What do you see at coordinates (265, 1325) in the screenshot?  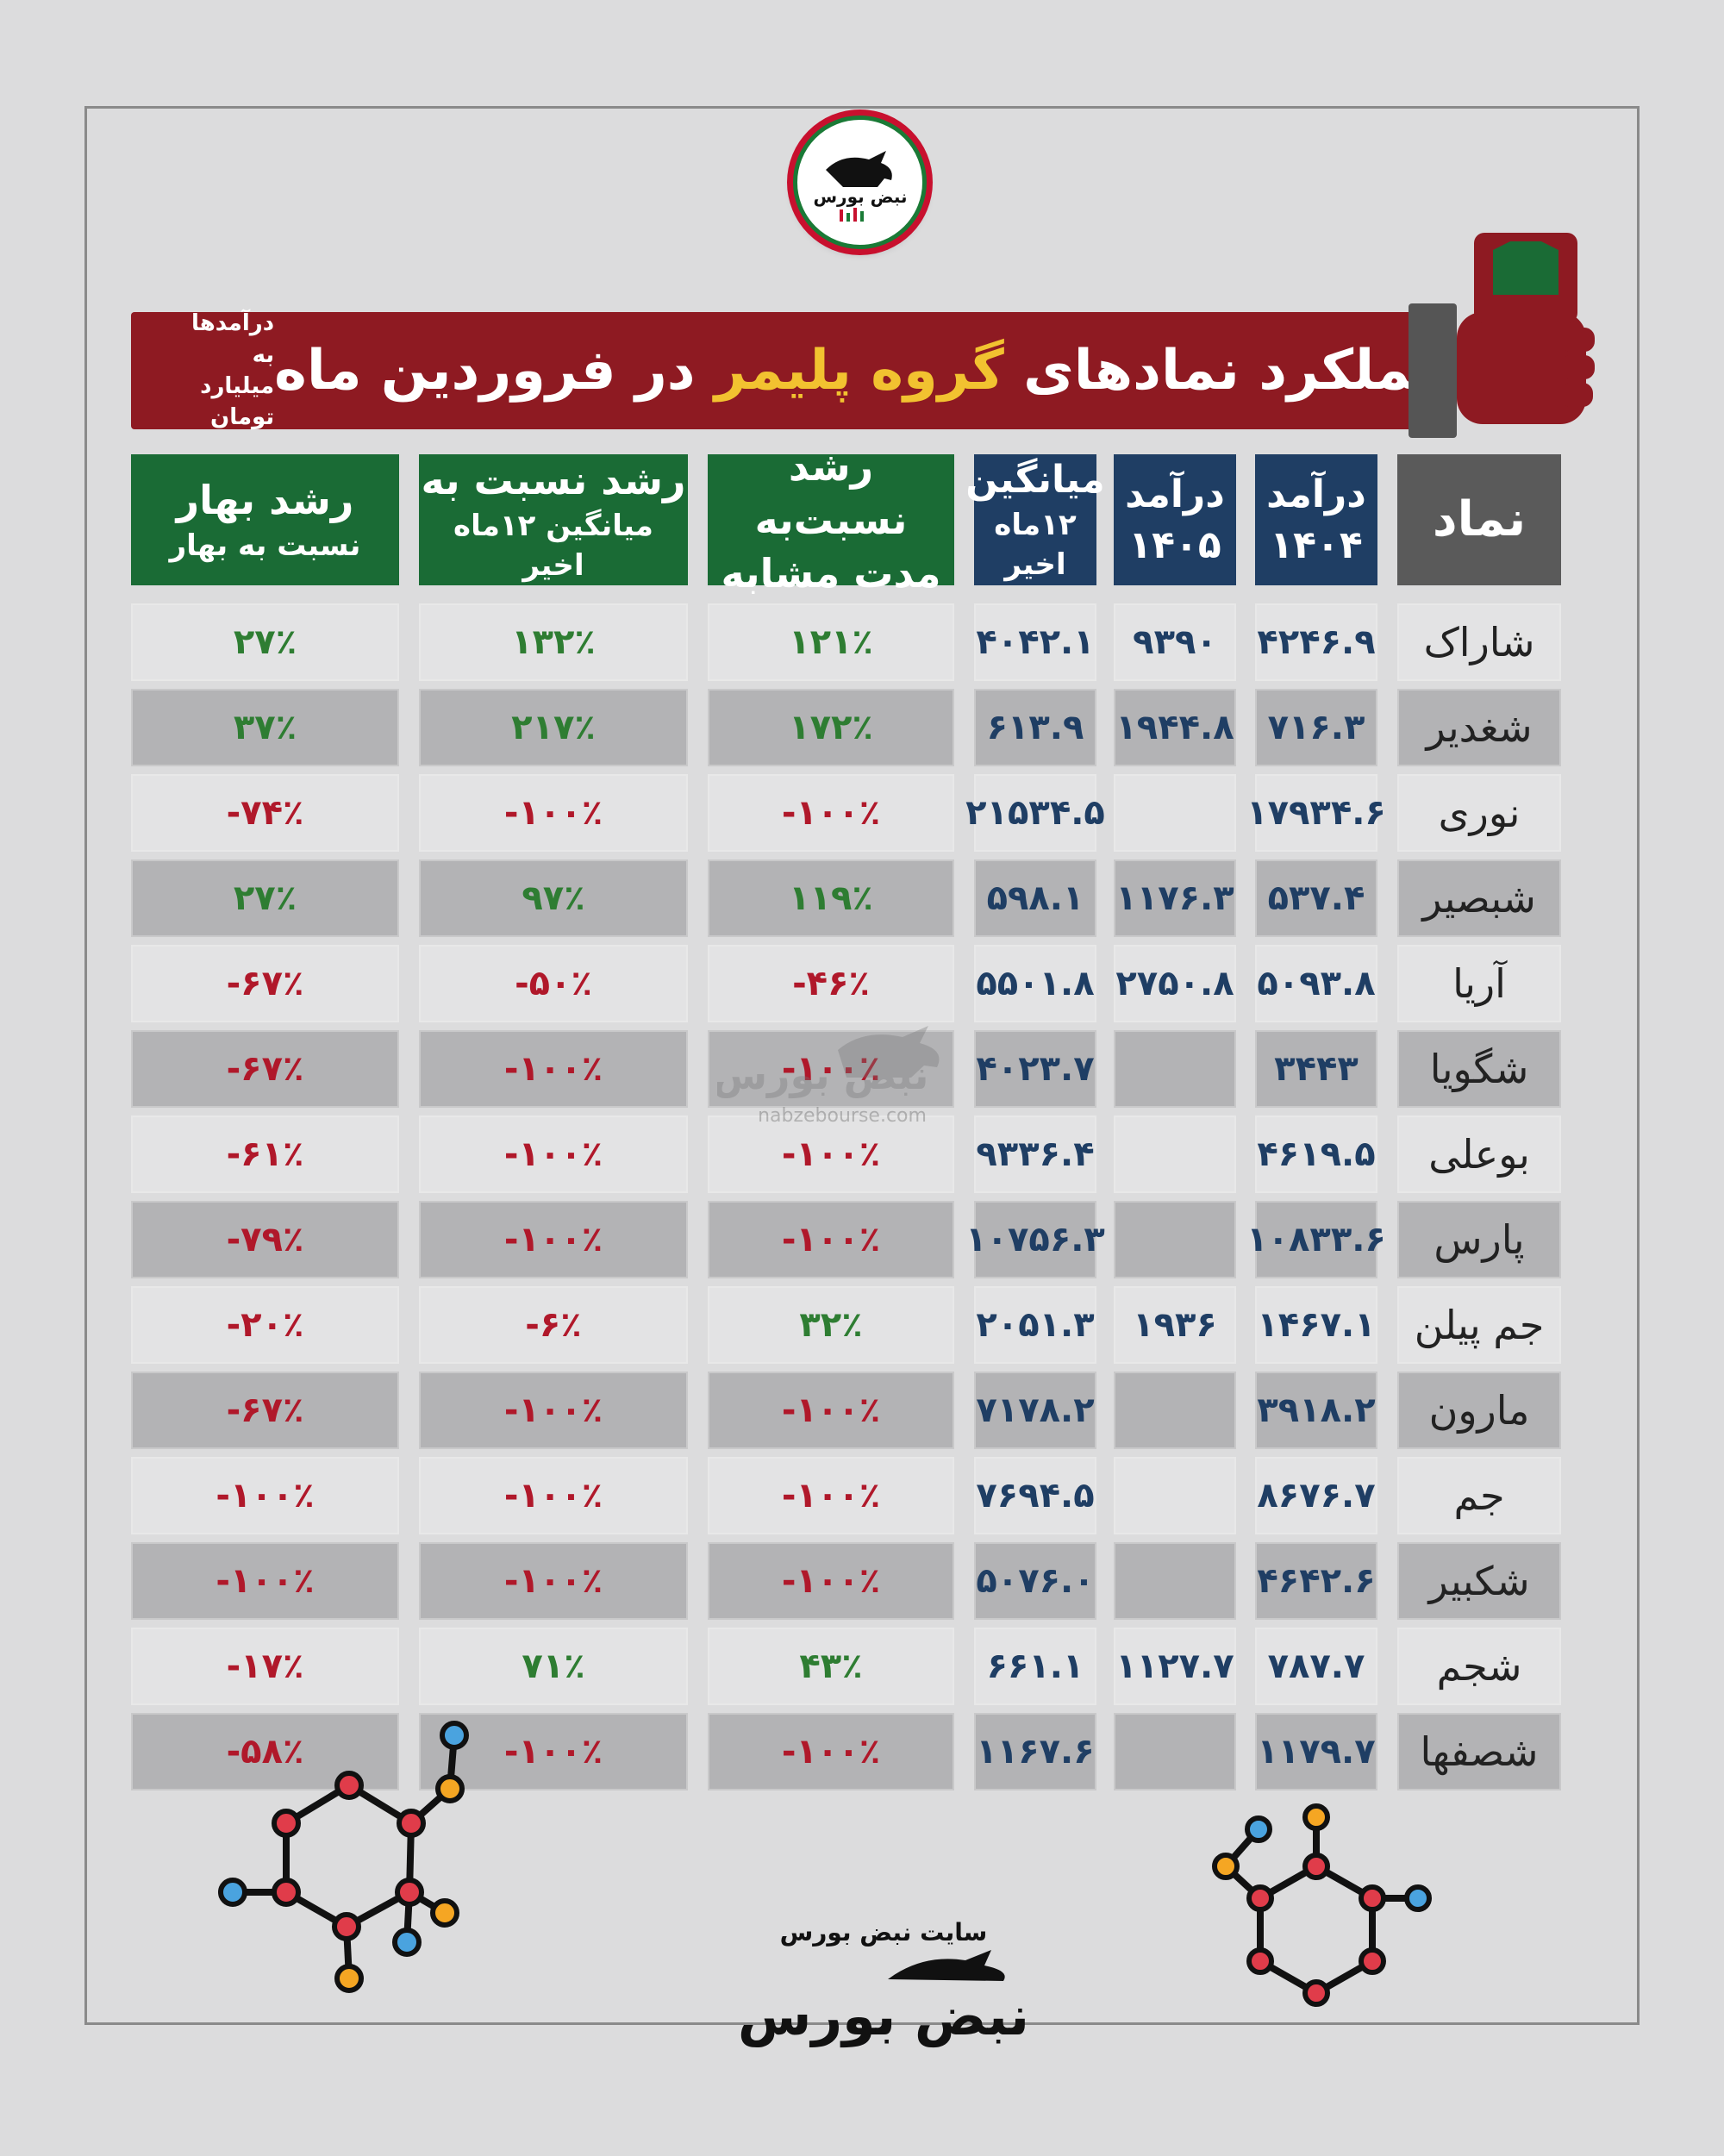 I see `growth-spring-cell: -۲۰٪` at bounding box center [265, 1325].